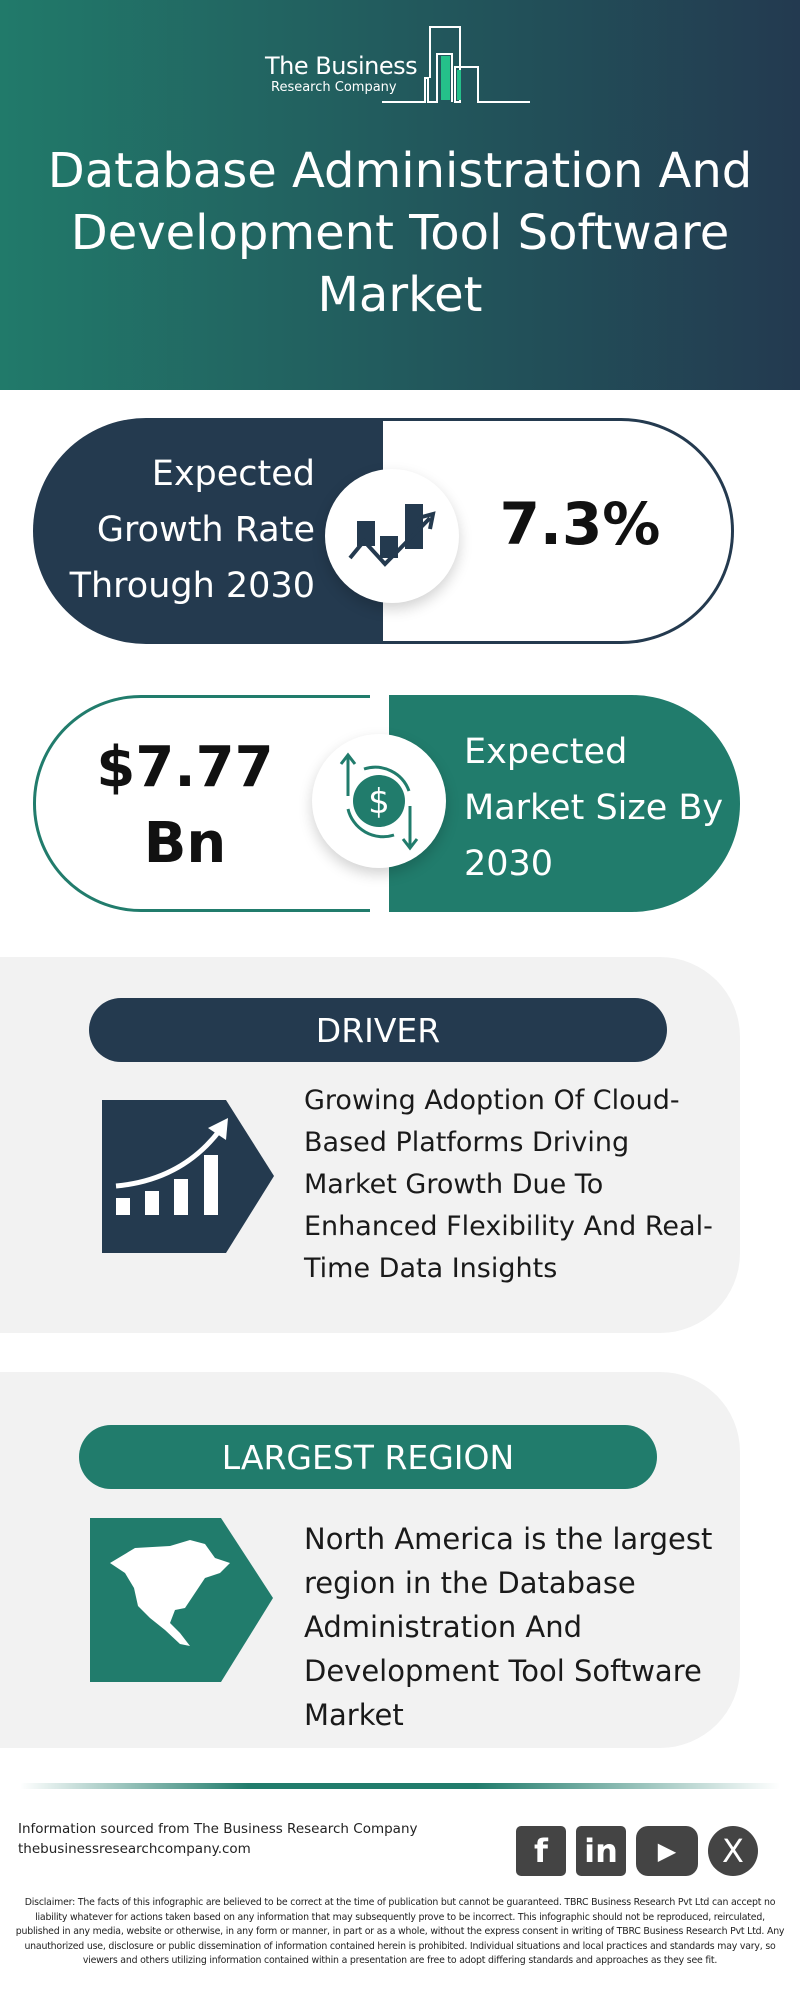 The height and width of the screenshot is (2000, 800). What do you see at coordinates (392, 536) in the screenshot?
I see `chart-growth-icon` at bounding box center [392, 536].